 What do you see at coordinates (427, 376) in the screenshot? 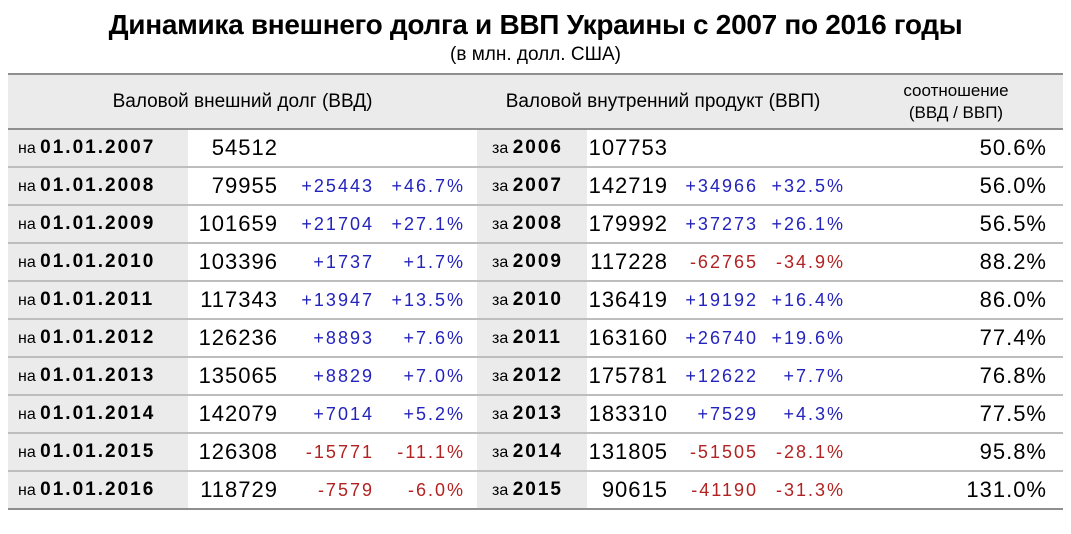
I see `debt-percent: +7.0%` at bounding box center [427, 376].